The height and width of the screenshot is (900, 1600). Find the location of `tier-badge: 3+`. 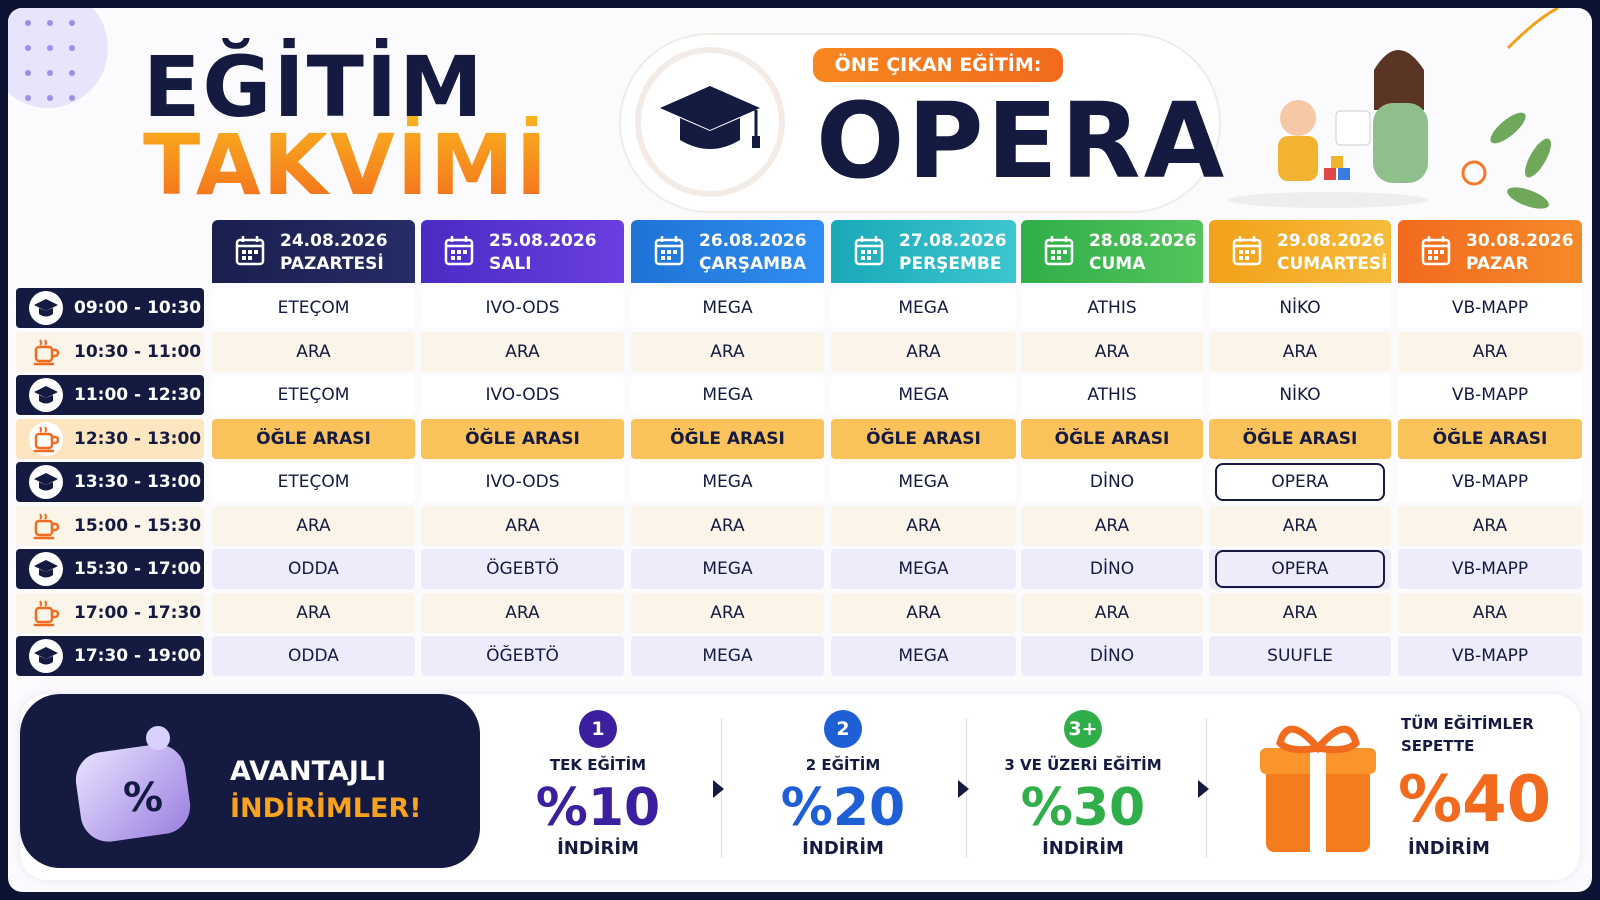

tier-badge: 3+ is located at coordinates (1083, 729).